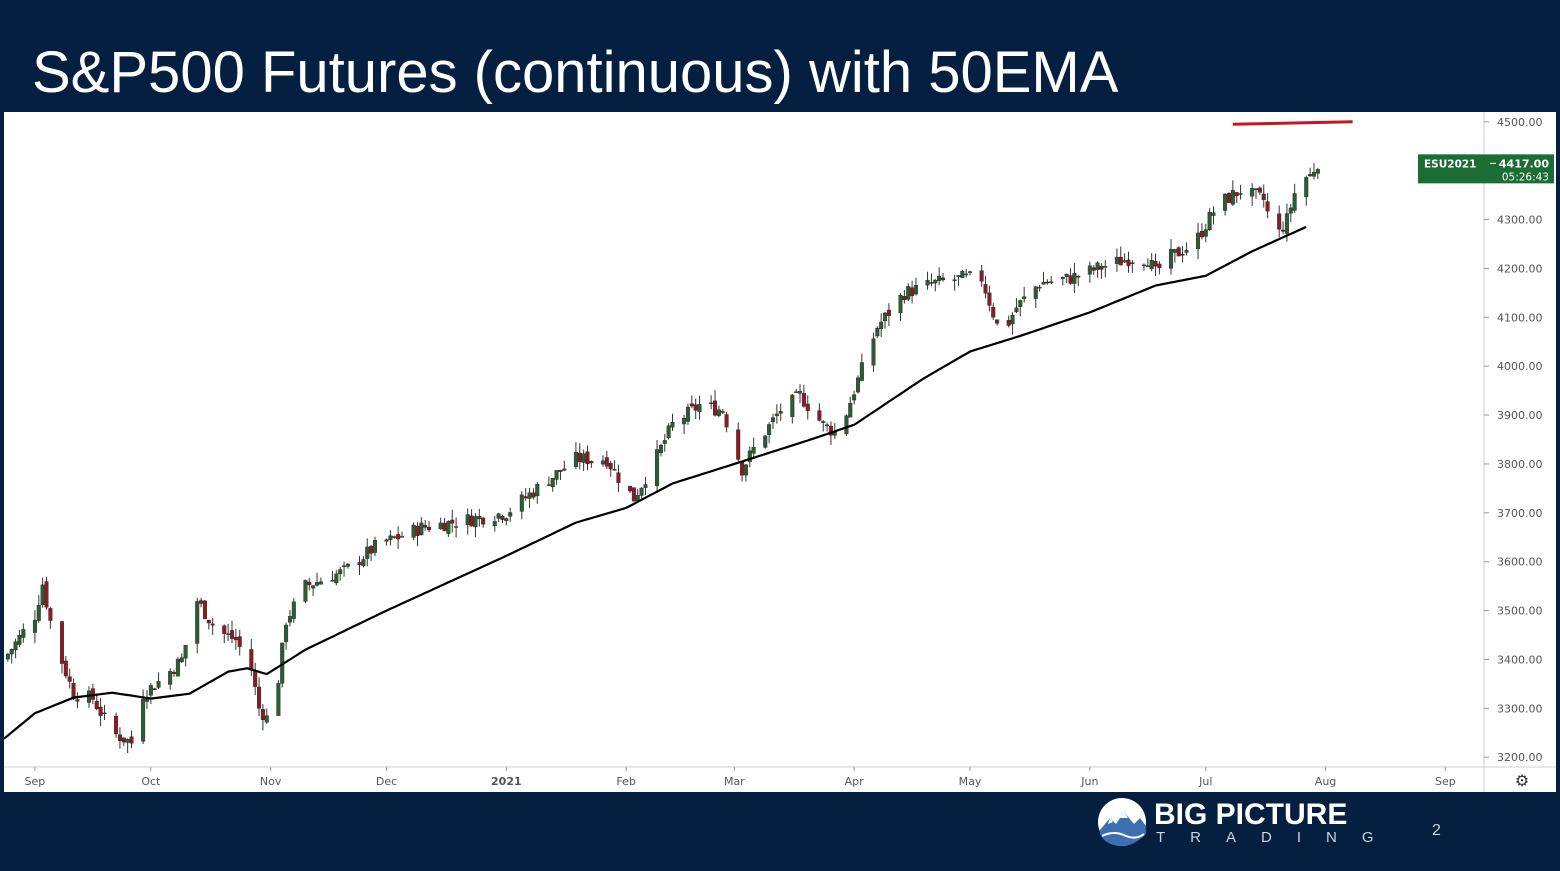 The height and width of the screenshot is (871, 1560). I want to click on mountain-globe-icon, so click(1122, 822).